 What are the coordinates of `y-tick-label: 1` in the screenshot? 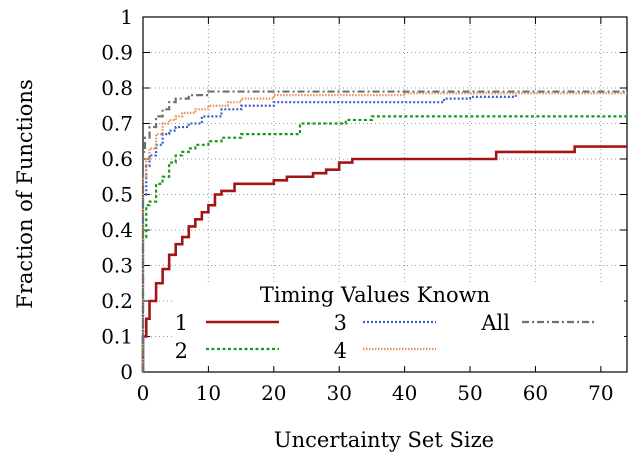 It's located at (126, 17).